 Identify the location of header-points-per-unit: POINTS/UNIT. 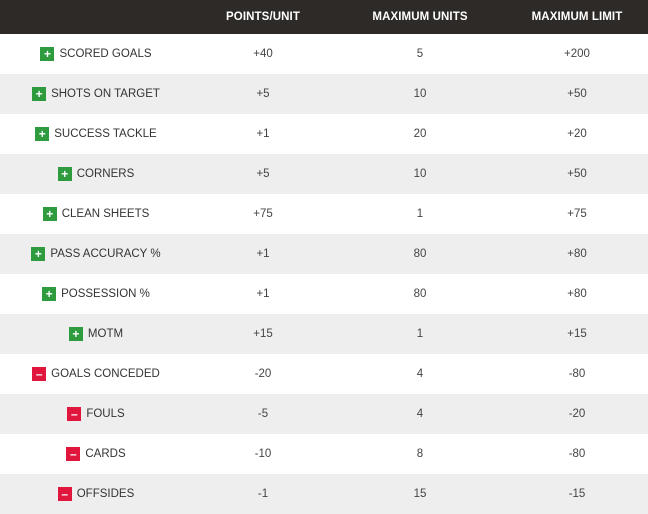
(263, 17).